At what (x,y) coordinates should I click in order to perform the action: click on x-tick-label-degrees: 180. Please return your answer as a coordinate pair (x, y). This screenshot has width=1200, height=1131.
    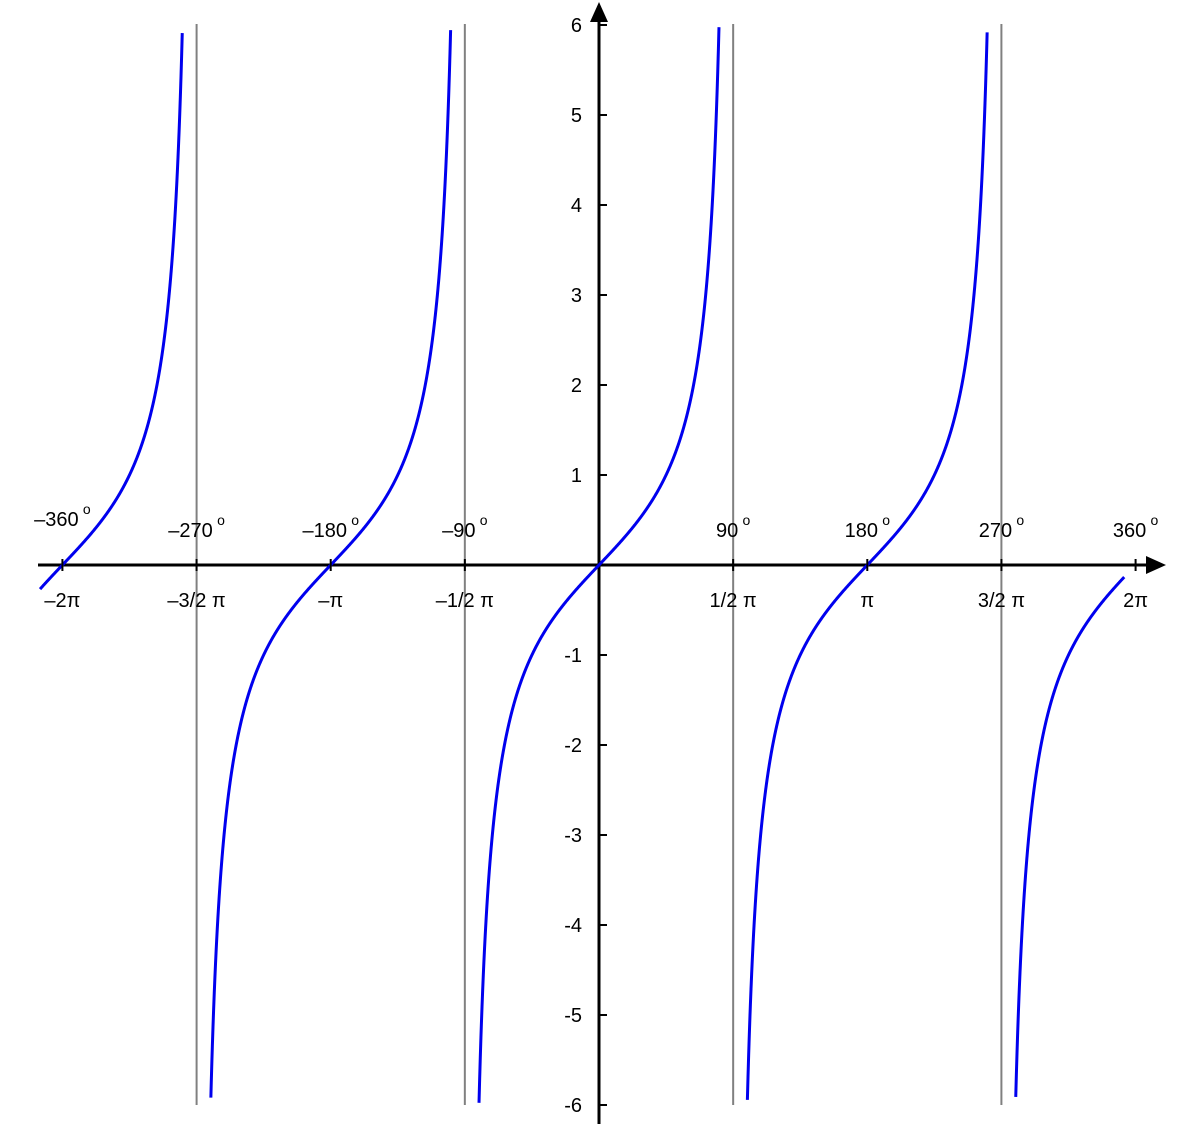
    Looking at the image, I should click on (861, 531).